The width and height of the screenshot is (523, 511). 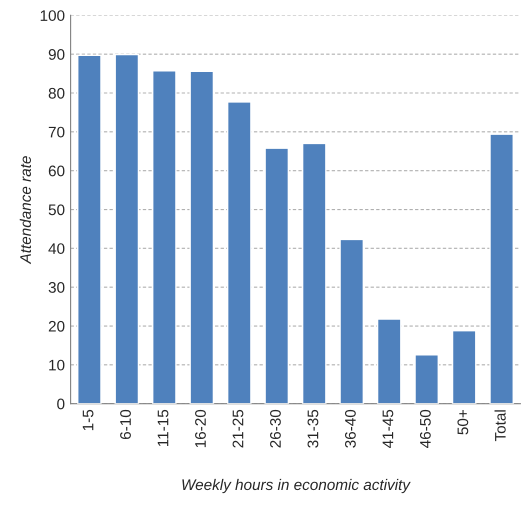 What do you see at coordinates (88, 420) in the screenshot?
I see `x-tick-label: 1-5` at bounding box center [88, 420].